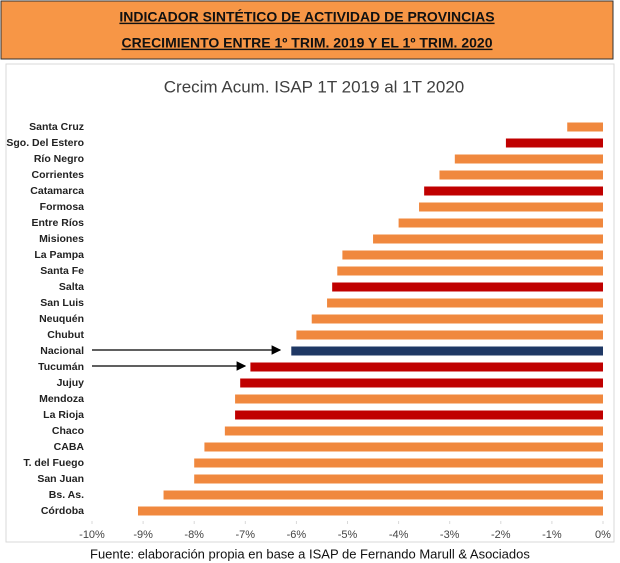  What do you see at coordinates (297, 535) in the screenshot?
I see `x-tick-label: -6%` at bounding box center [297, 535].